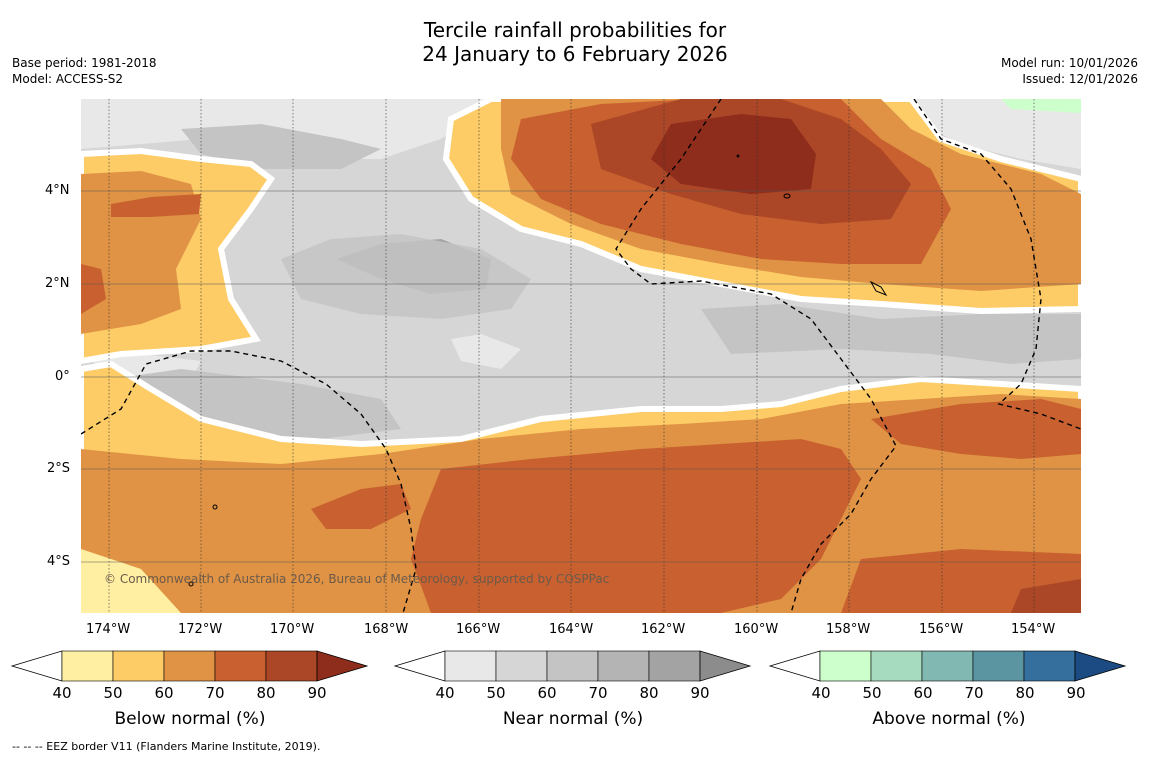  I want to click on lat-label-2n: 2°N, so click(57, 283).